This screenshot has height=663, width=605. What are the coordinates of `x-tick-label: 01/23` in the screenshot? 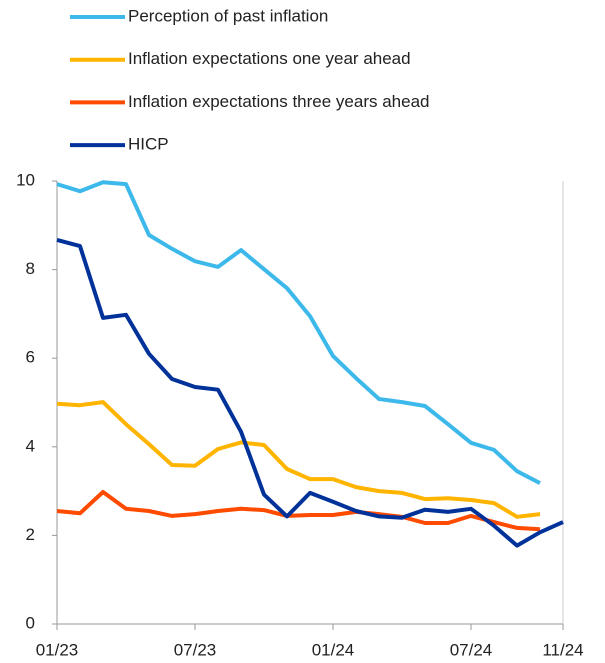 It's located at (57, 649).